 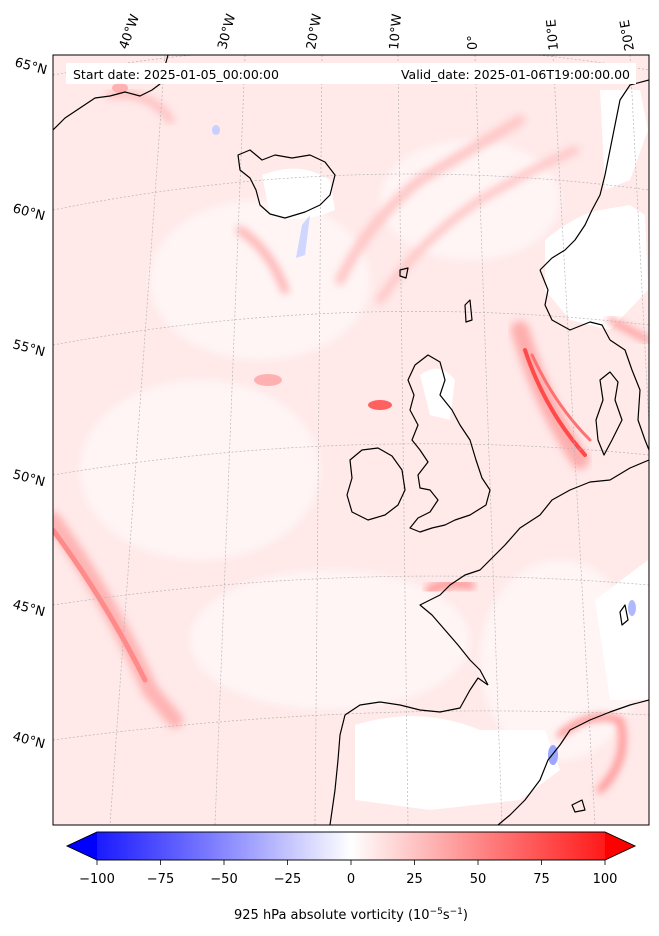 I want to click on colorbar-ticks: −100 −75 −50 −25 0 25 50 75 100, so click(x=348, y=873).